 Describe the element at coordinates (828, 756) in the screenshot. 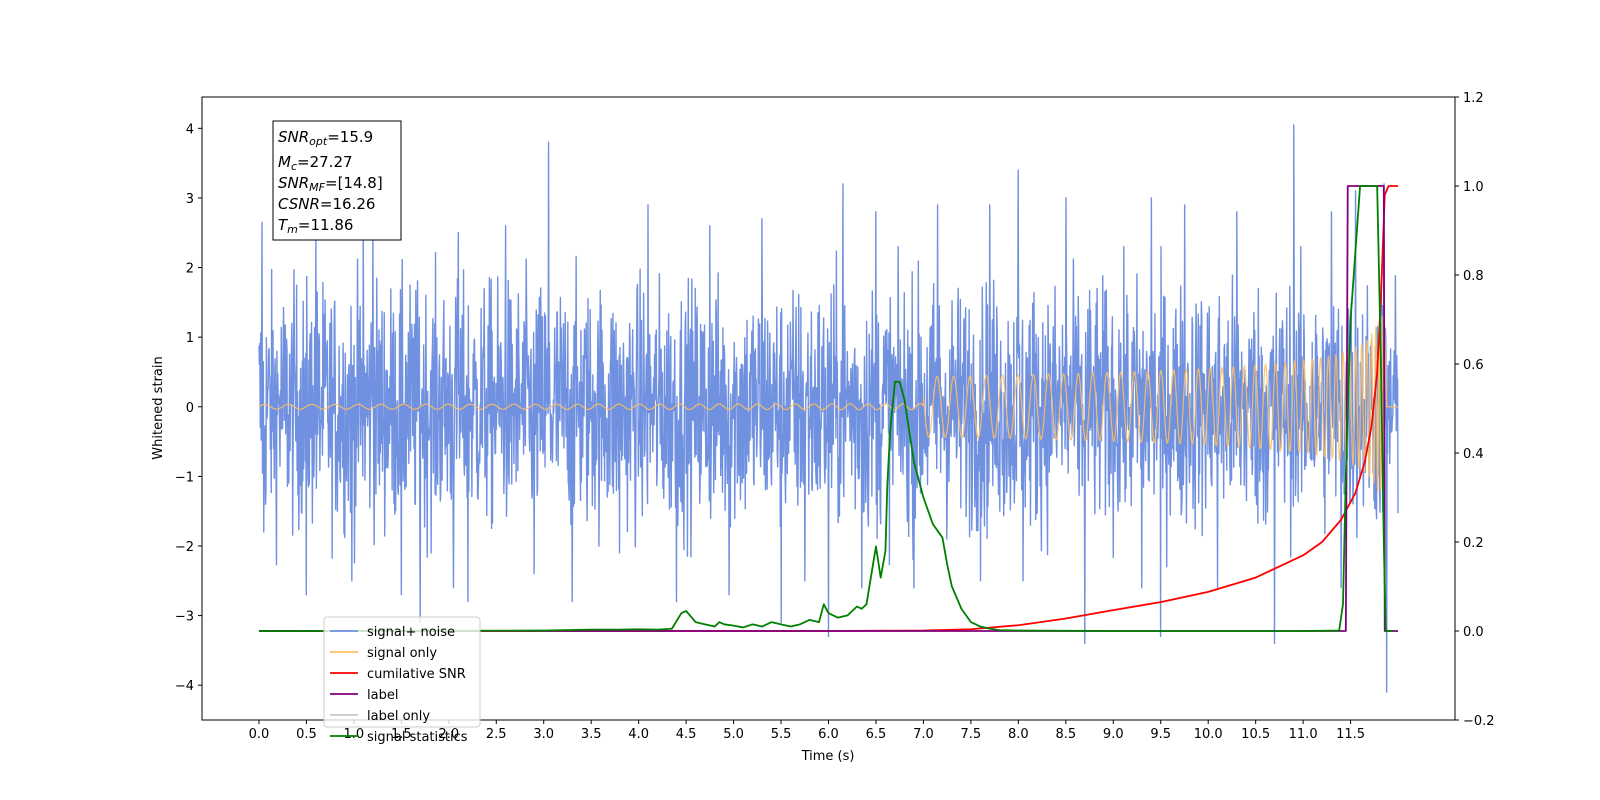

I see `x-axis-label: Time (s)` at that location.